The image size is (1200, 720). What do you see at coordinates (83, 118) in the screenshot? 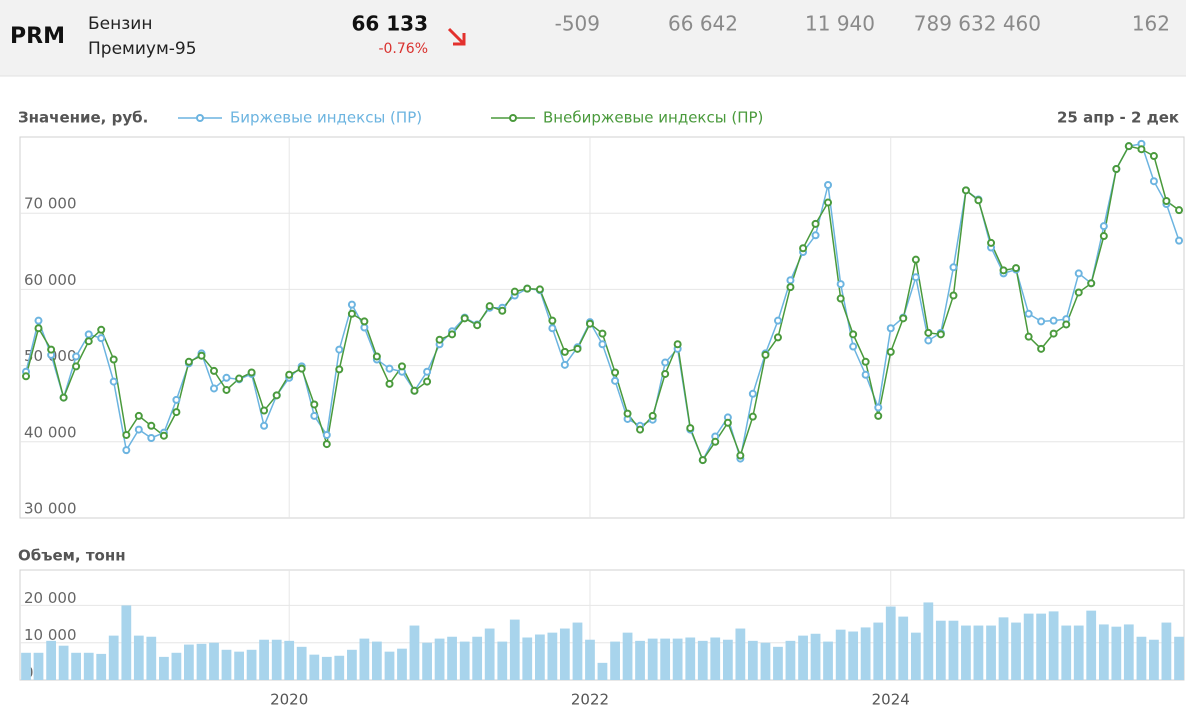
I see `chart-title: Значение, руб.` at bounding box center [83, 118].